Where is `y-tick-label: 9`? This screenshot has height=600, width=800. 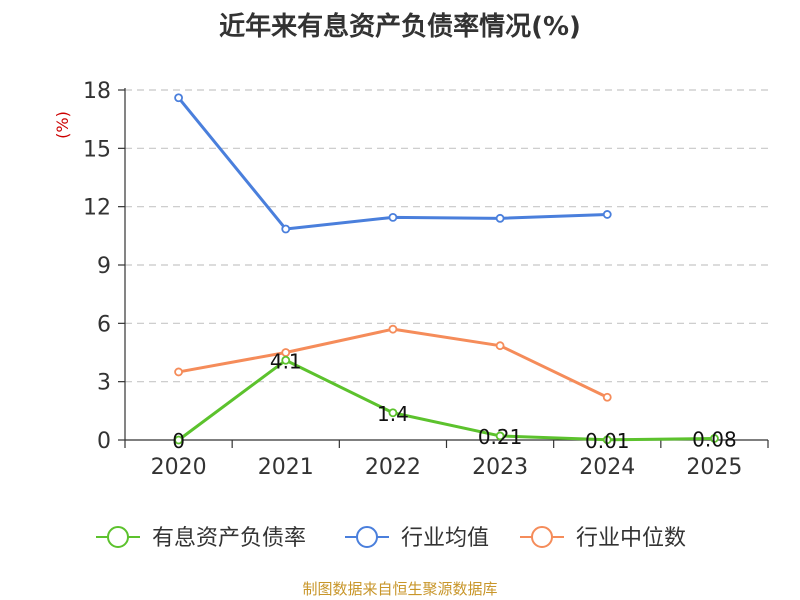 y-tick-label: 9 is located at coordinates (104, 266).